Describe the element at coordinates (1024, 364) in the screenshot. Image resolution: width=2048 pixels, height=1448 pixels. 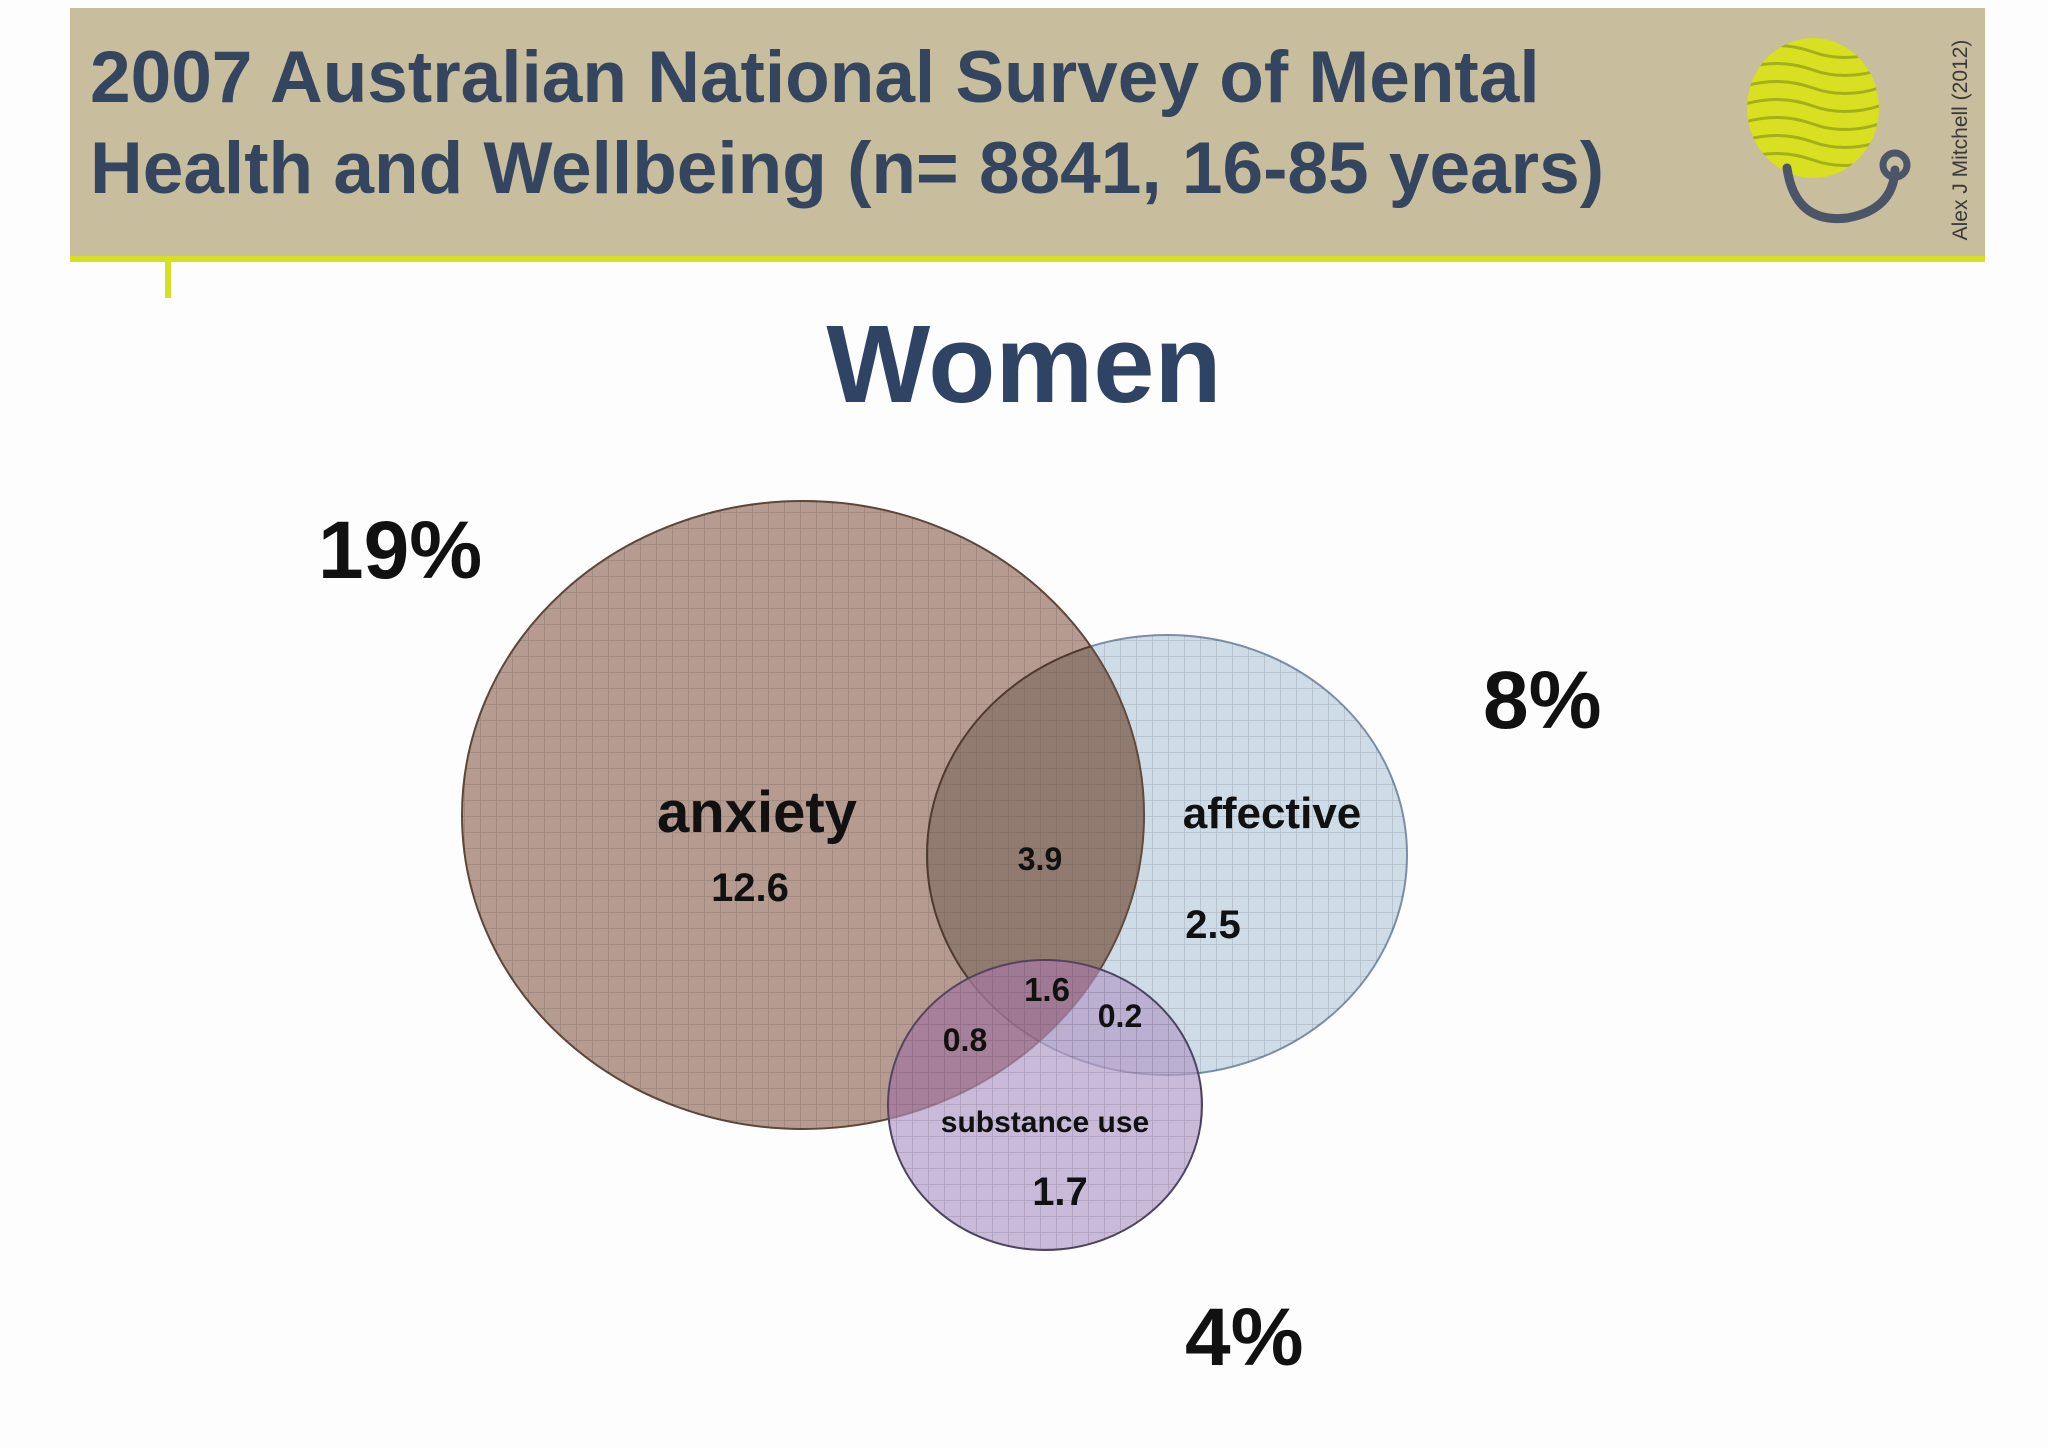
I see `diagram-title: Women` at that location.